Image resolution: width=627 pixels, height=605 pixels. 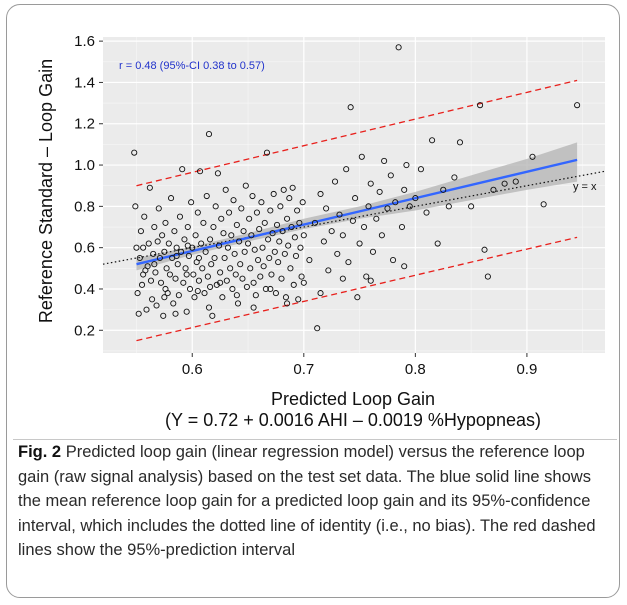 What do you see at coordinates (84, 124) in the screenshot?
I see `y-tick-label: 1.2` at bounding box center [84, 124].